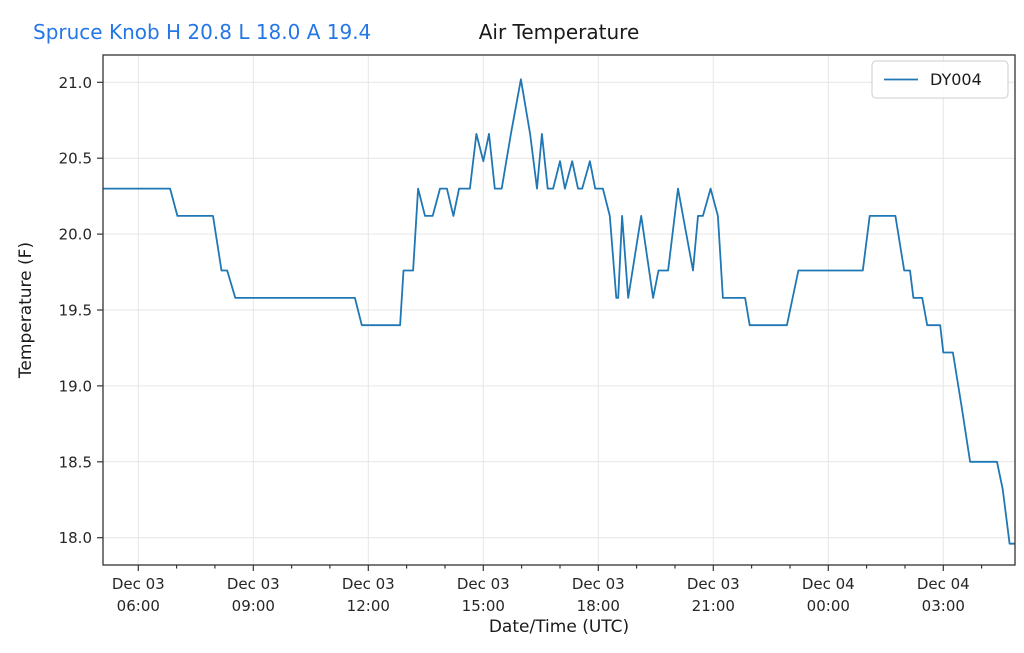 The height and width of the screenshot is (653, 1024). I want to click on legend-box, so click(940, 79).